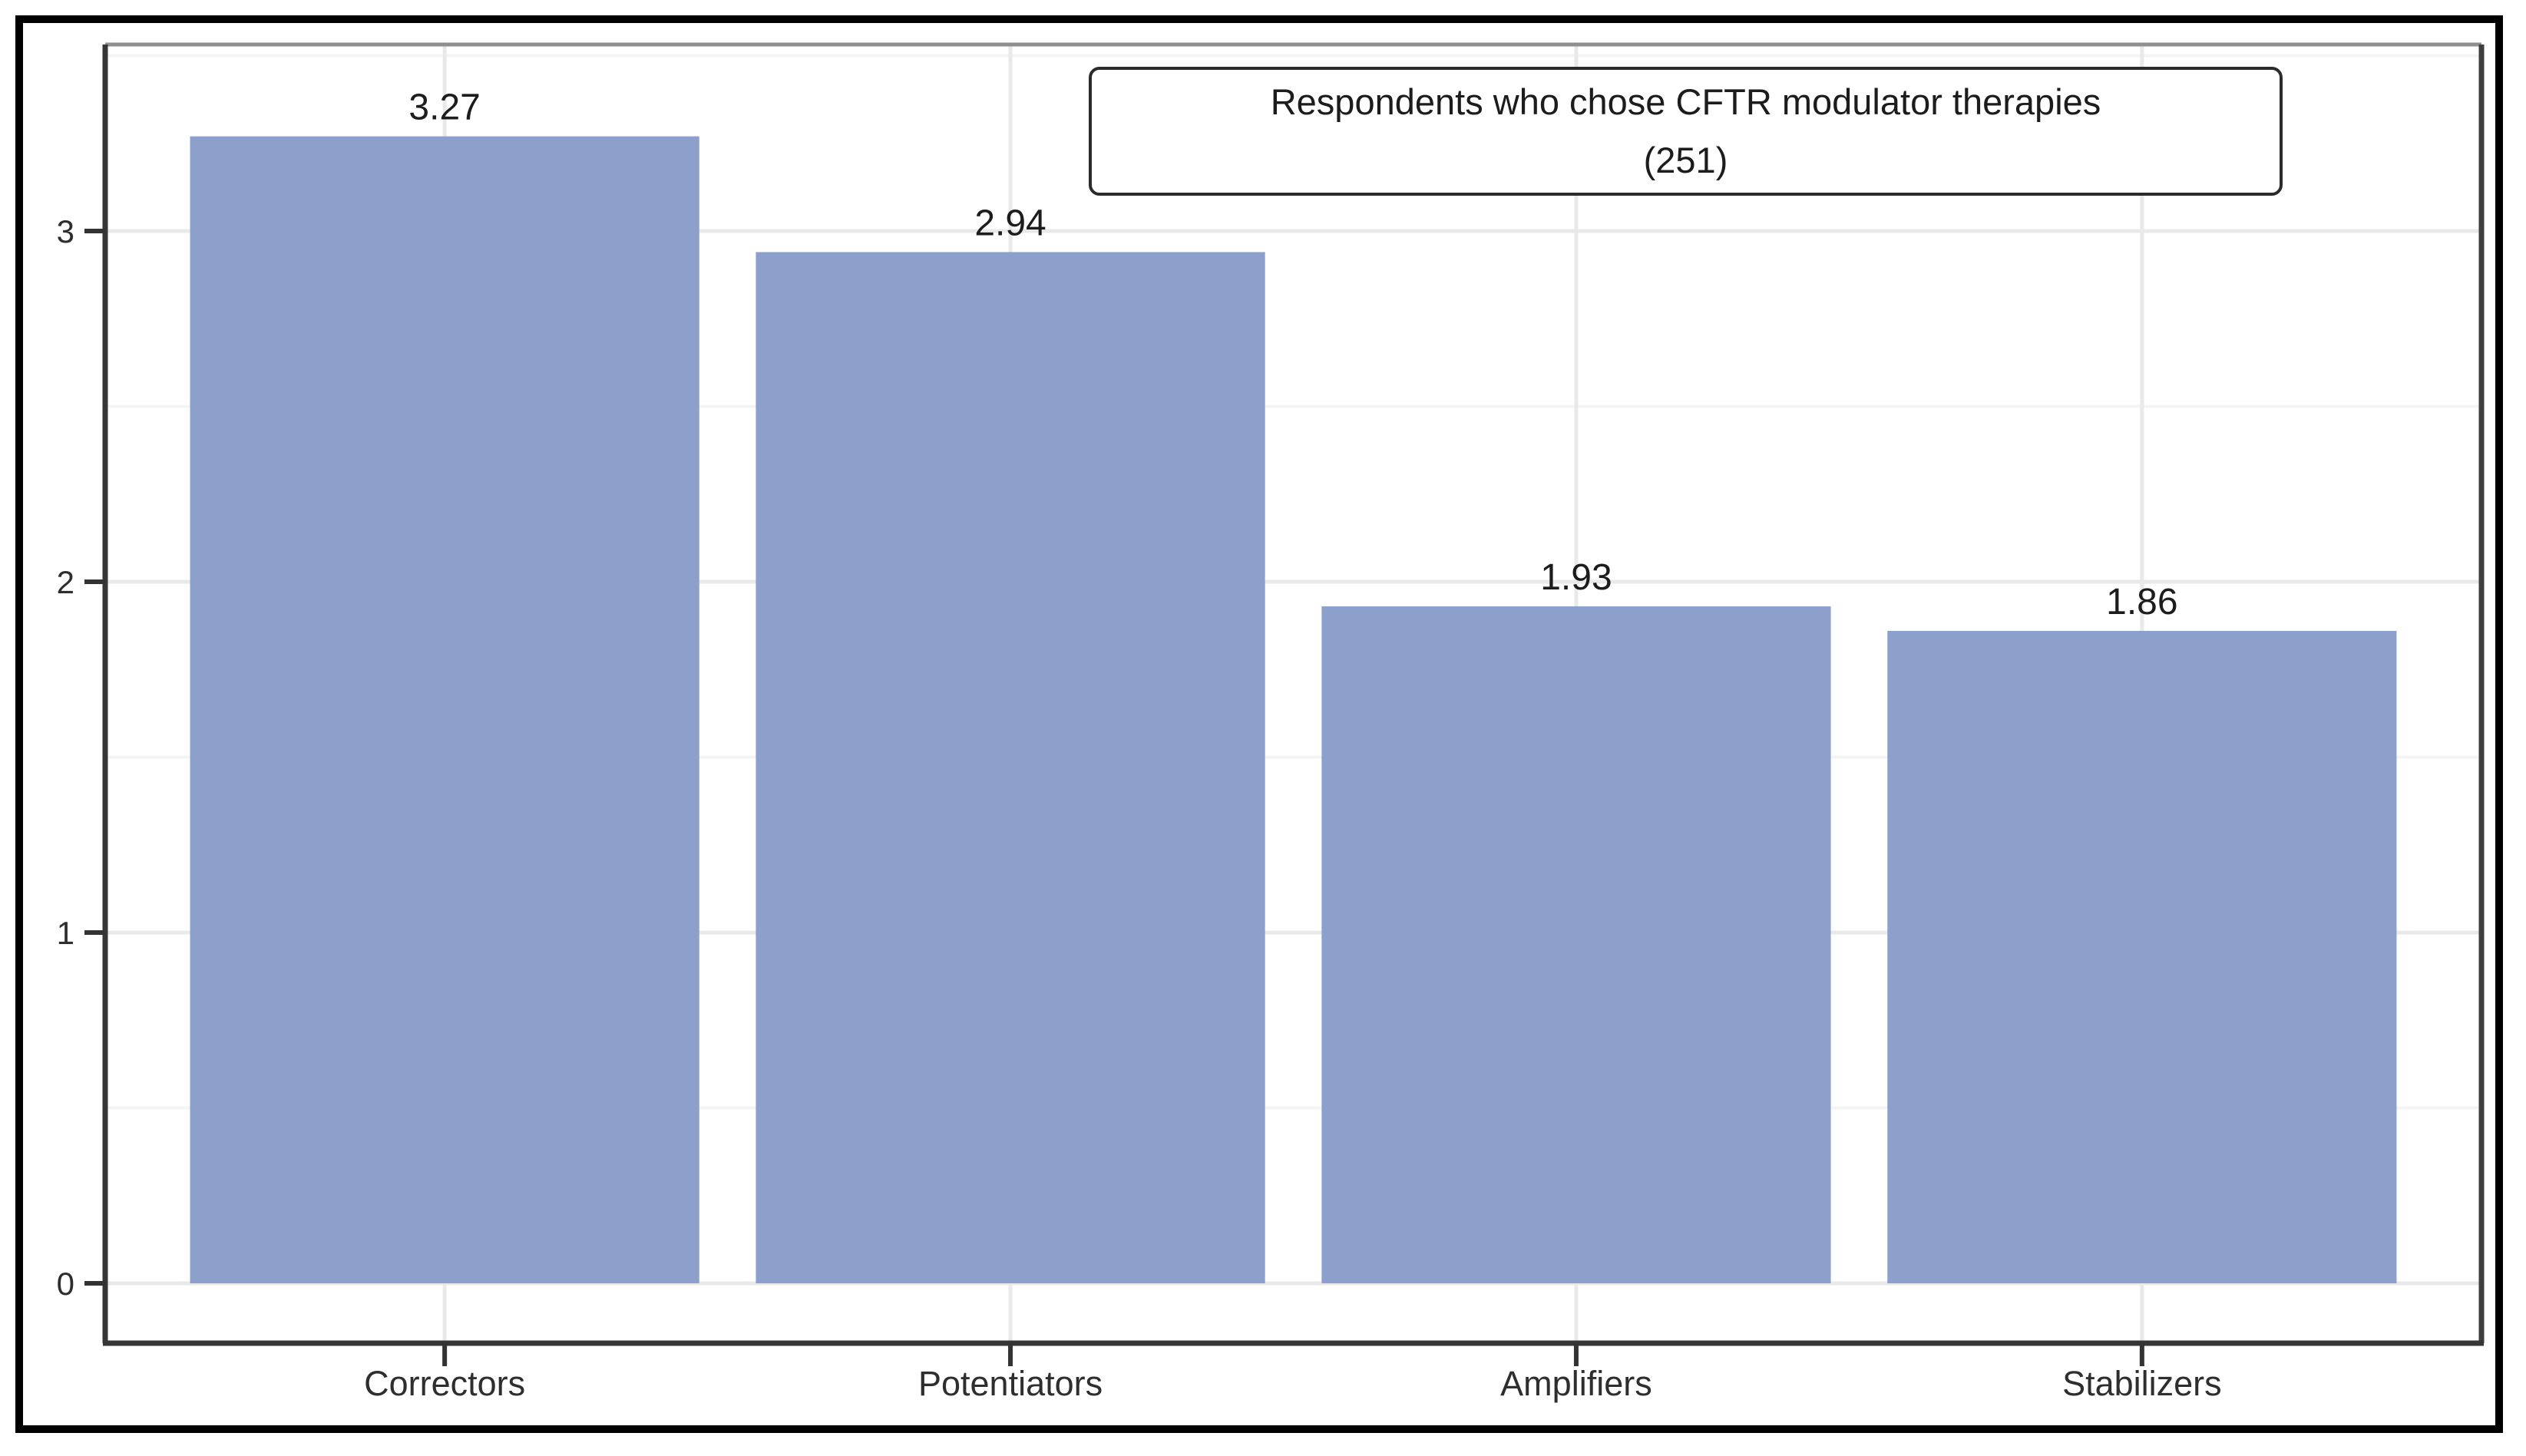 This screenshot has height=1456, width=2526. Describe the element at coordinates (65, 933) in the screenshot. I see `y-tick-label: 1` at that location.